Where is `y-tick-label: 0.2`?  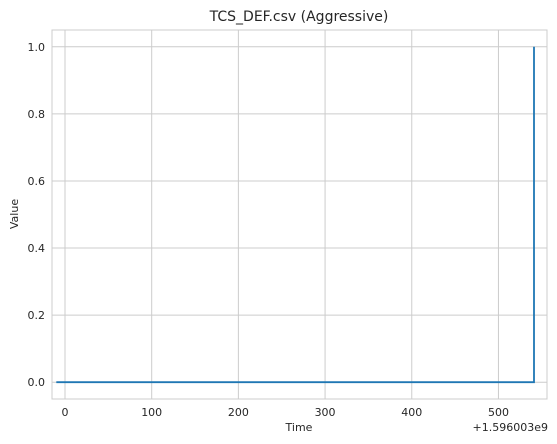
y-tick-label: 0.2 is located at coordinates (37, 315).